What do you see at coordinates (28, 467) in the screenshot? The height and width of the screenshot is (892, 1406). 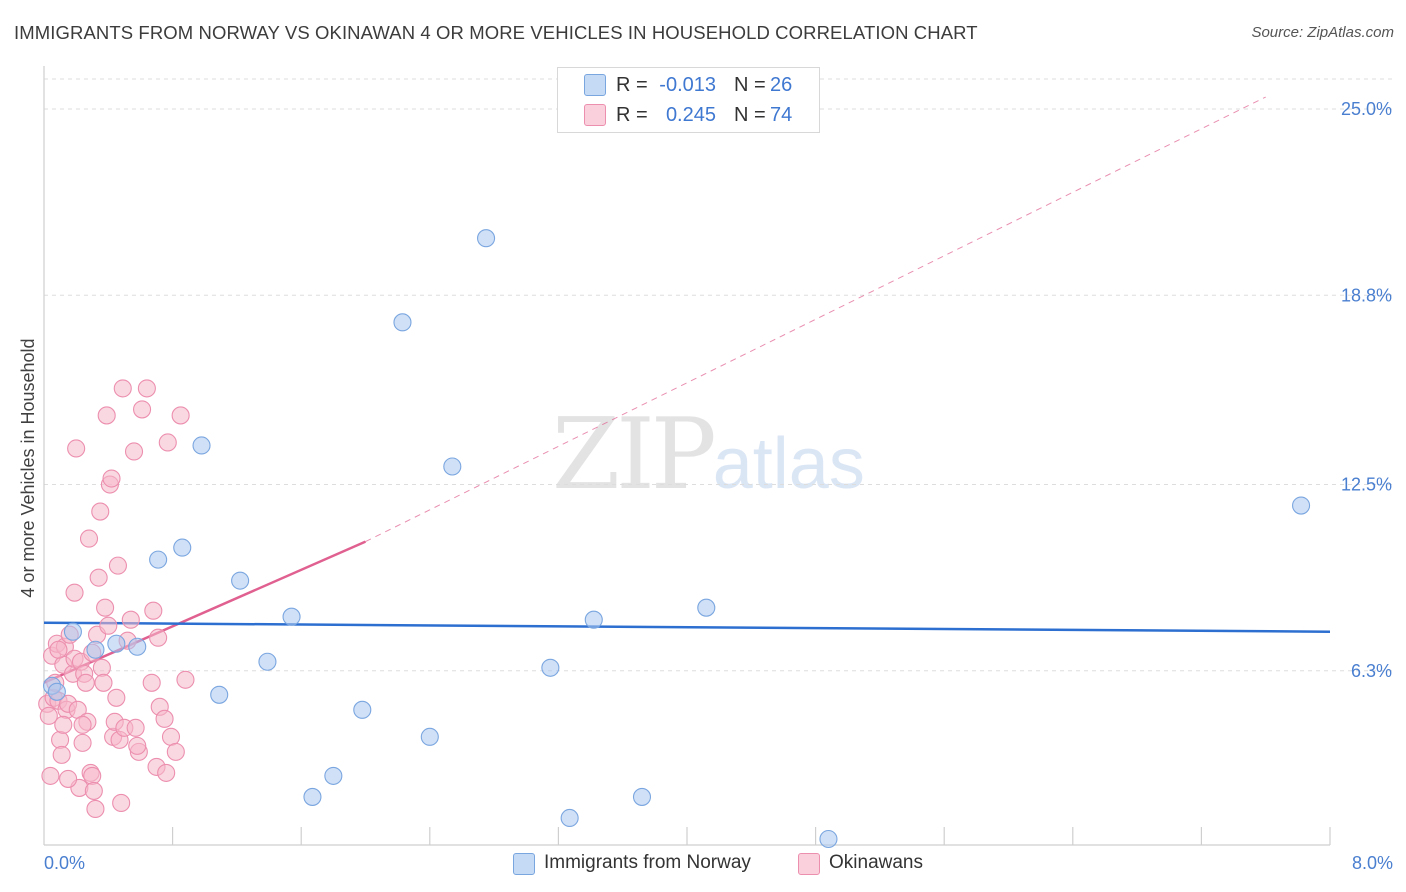 I see `y-axis-label: 4 or more Vehicles in Household` at bounding box center [28, 467].